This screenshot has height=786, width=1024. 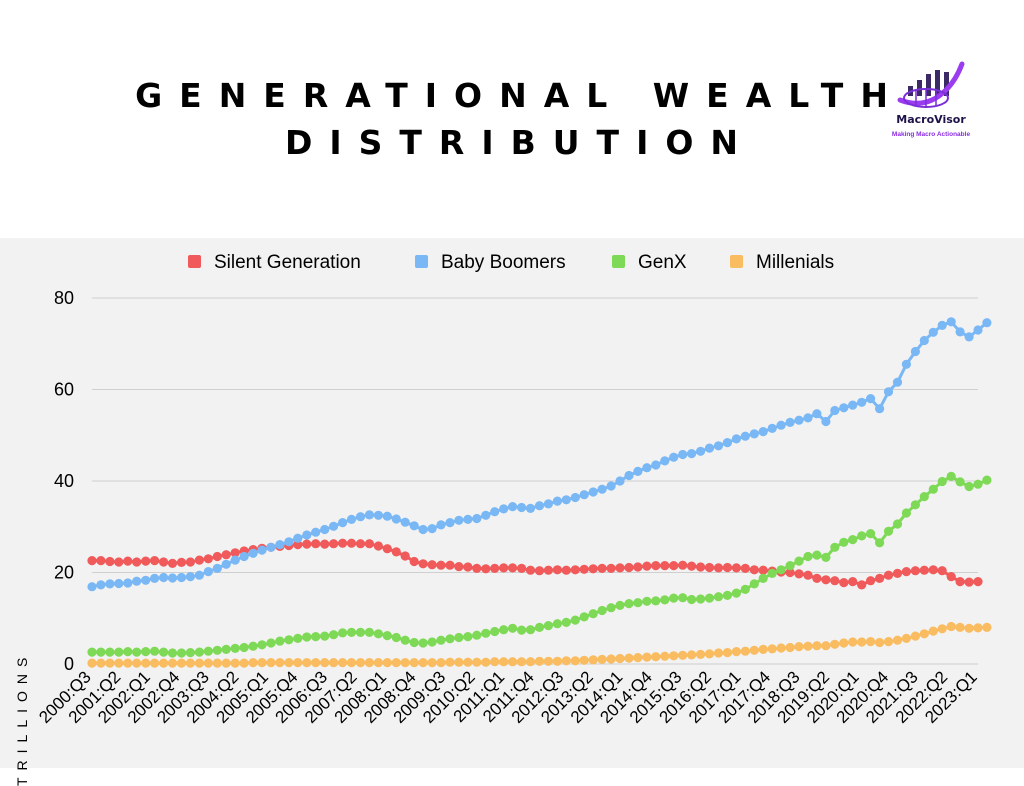 I want to click on legend-label: GenX, so click(x=662, y=262).